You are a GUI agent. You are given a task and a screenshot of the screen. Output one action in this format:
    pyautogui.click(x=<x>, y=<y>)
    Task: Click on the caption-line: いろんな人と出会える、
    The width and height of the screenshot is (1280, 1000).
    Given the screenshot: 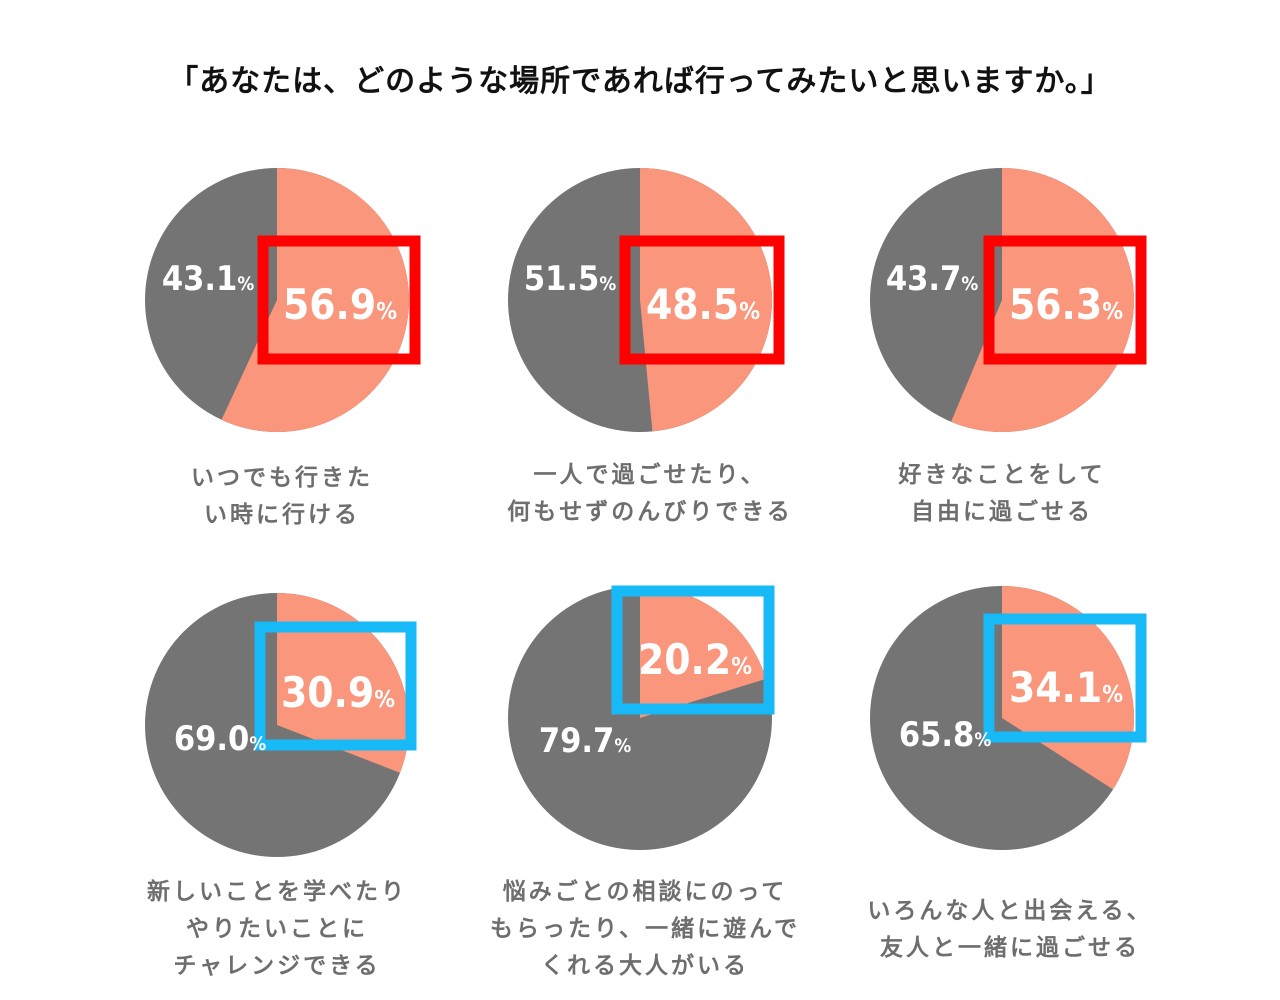 What is the action you would take?
    pyautogui.click(x=1010, y=911)
    